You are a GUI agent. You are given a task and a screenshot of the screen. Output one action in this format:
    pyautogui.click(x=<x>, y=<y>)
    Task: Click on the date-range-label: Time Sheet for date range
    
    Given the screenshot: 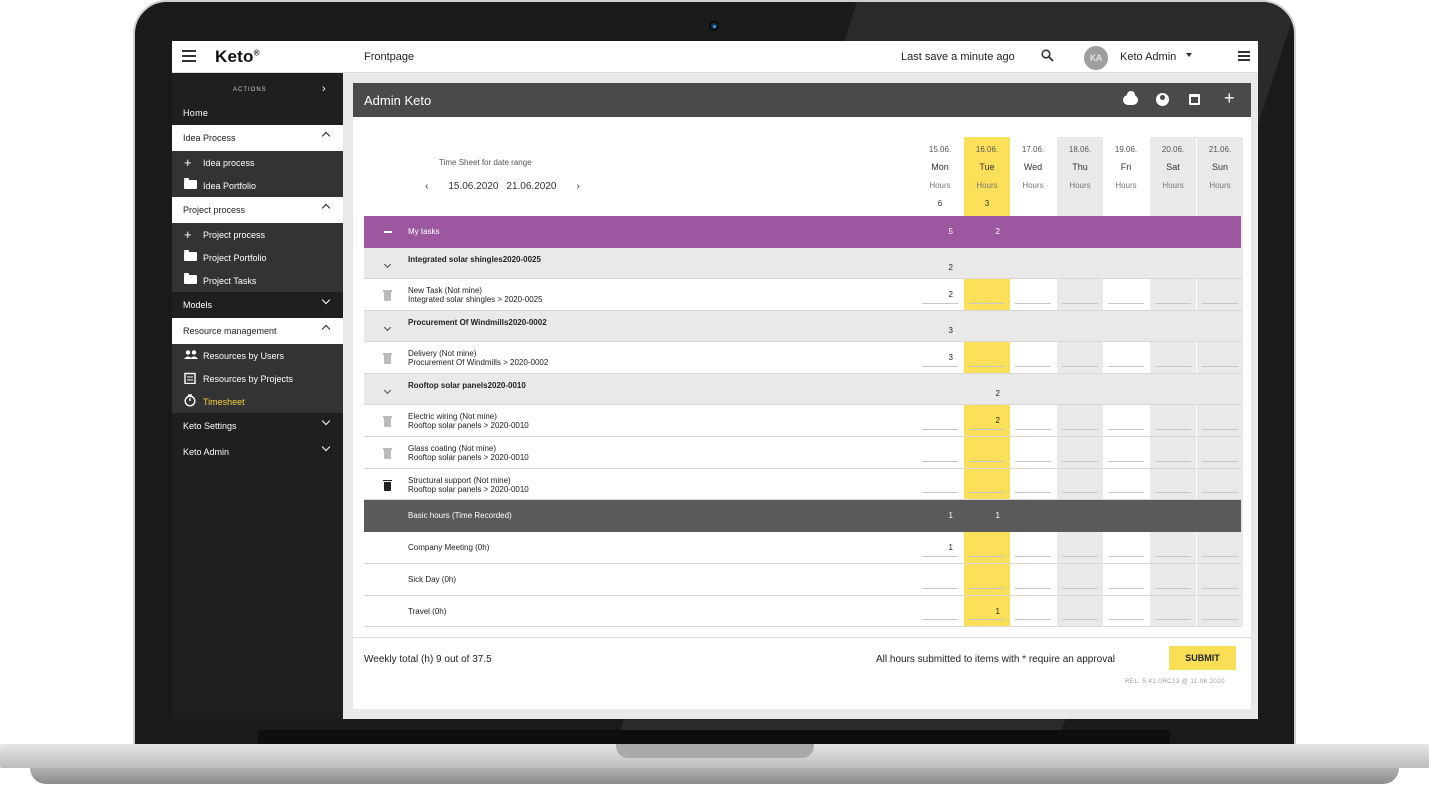 What is the action you would take?
    pyautogui.click(x=485, y=162)
    